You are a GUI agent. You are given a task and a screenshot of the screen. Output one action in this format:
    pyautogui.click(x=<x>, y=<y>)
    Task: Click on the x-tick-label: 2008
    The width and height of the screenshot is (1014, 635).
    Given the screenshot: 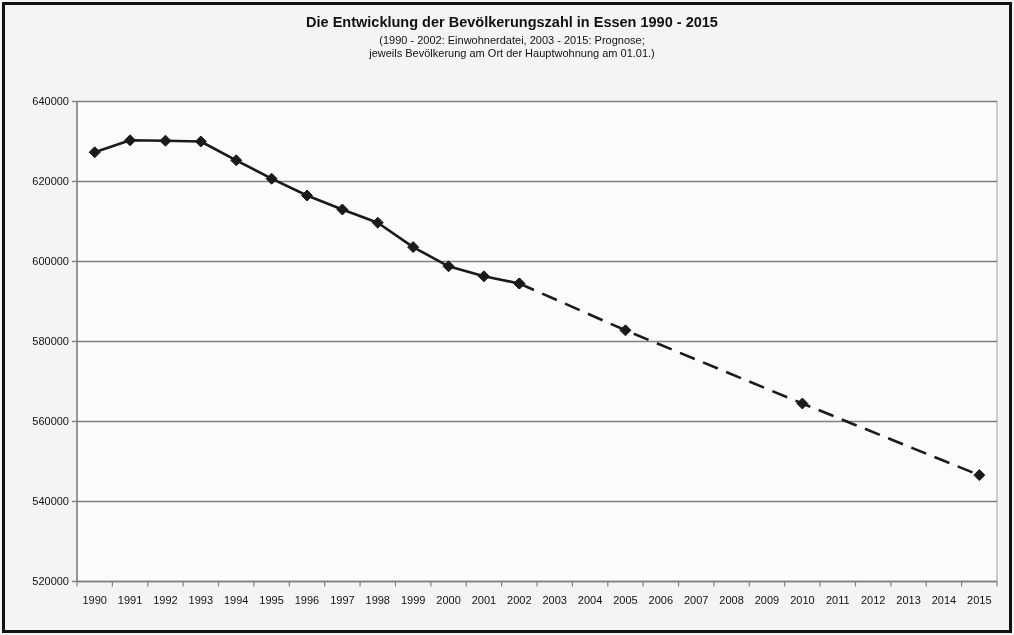 What is the action you would take?
    pyautogui.click(x=731, y=599)
    